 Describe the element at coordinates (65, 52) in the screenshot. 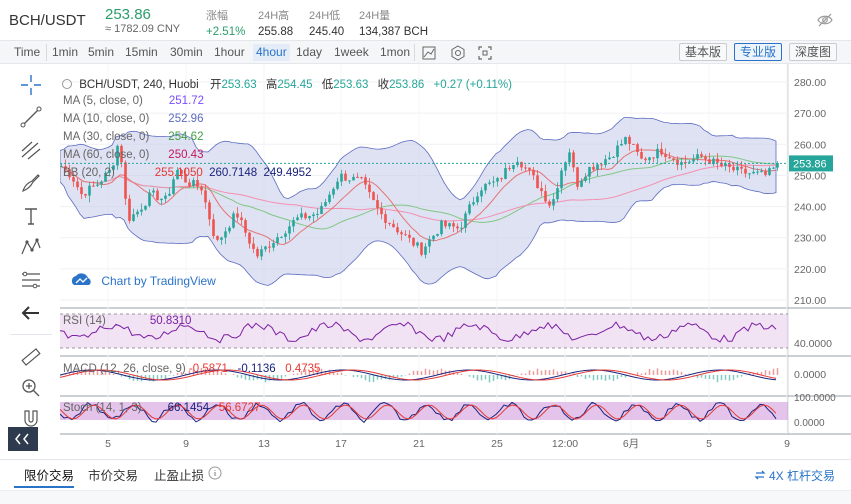

I see `tf-1min: 1min` at that location.